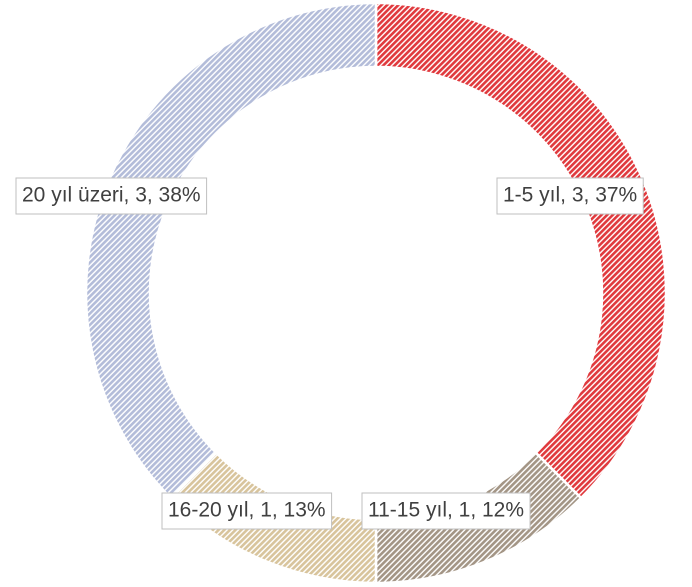 The image size is (692, 587). I want to click on data-label: 20 yıl üzeri, 3, 38%, so click(111, 196).